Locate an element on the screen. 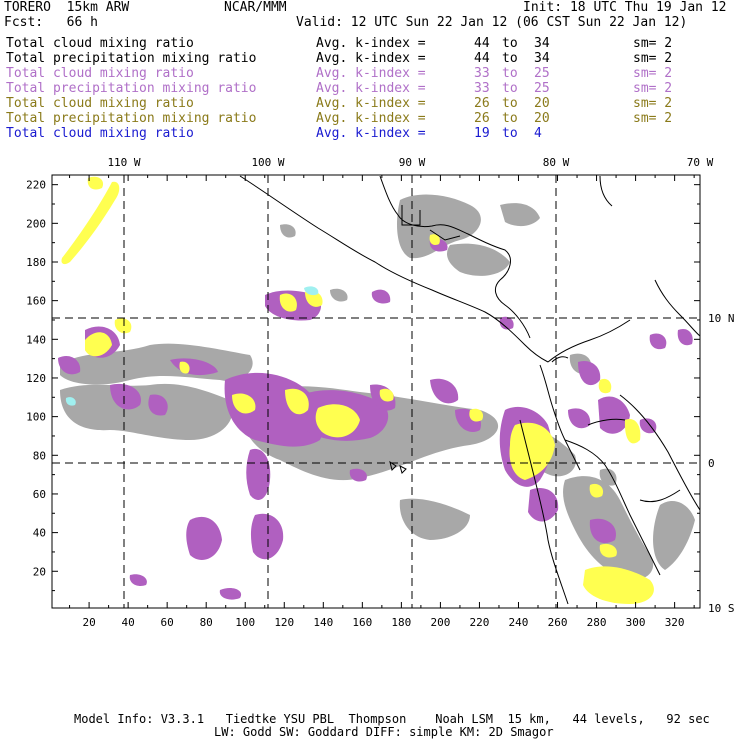 The width and height of the screenshot is (740, 740). longitude-label: 90 W is located at coordinates (412, 162).